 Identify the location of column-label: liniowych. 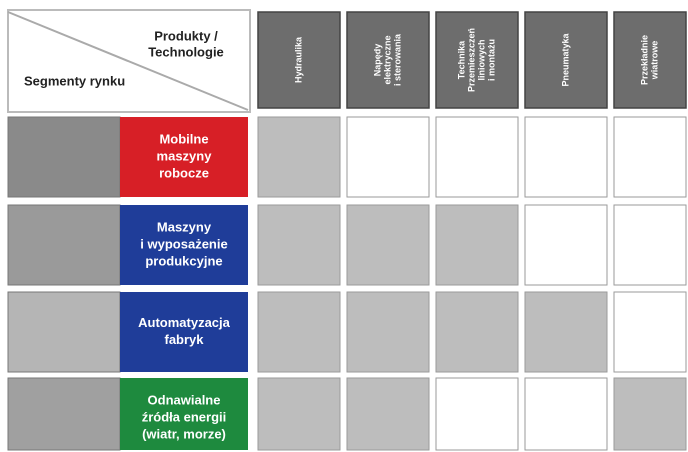
(481, 59).